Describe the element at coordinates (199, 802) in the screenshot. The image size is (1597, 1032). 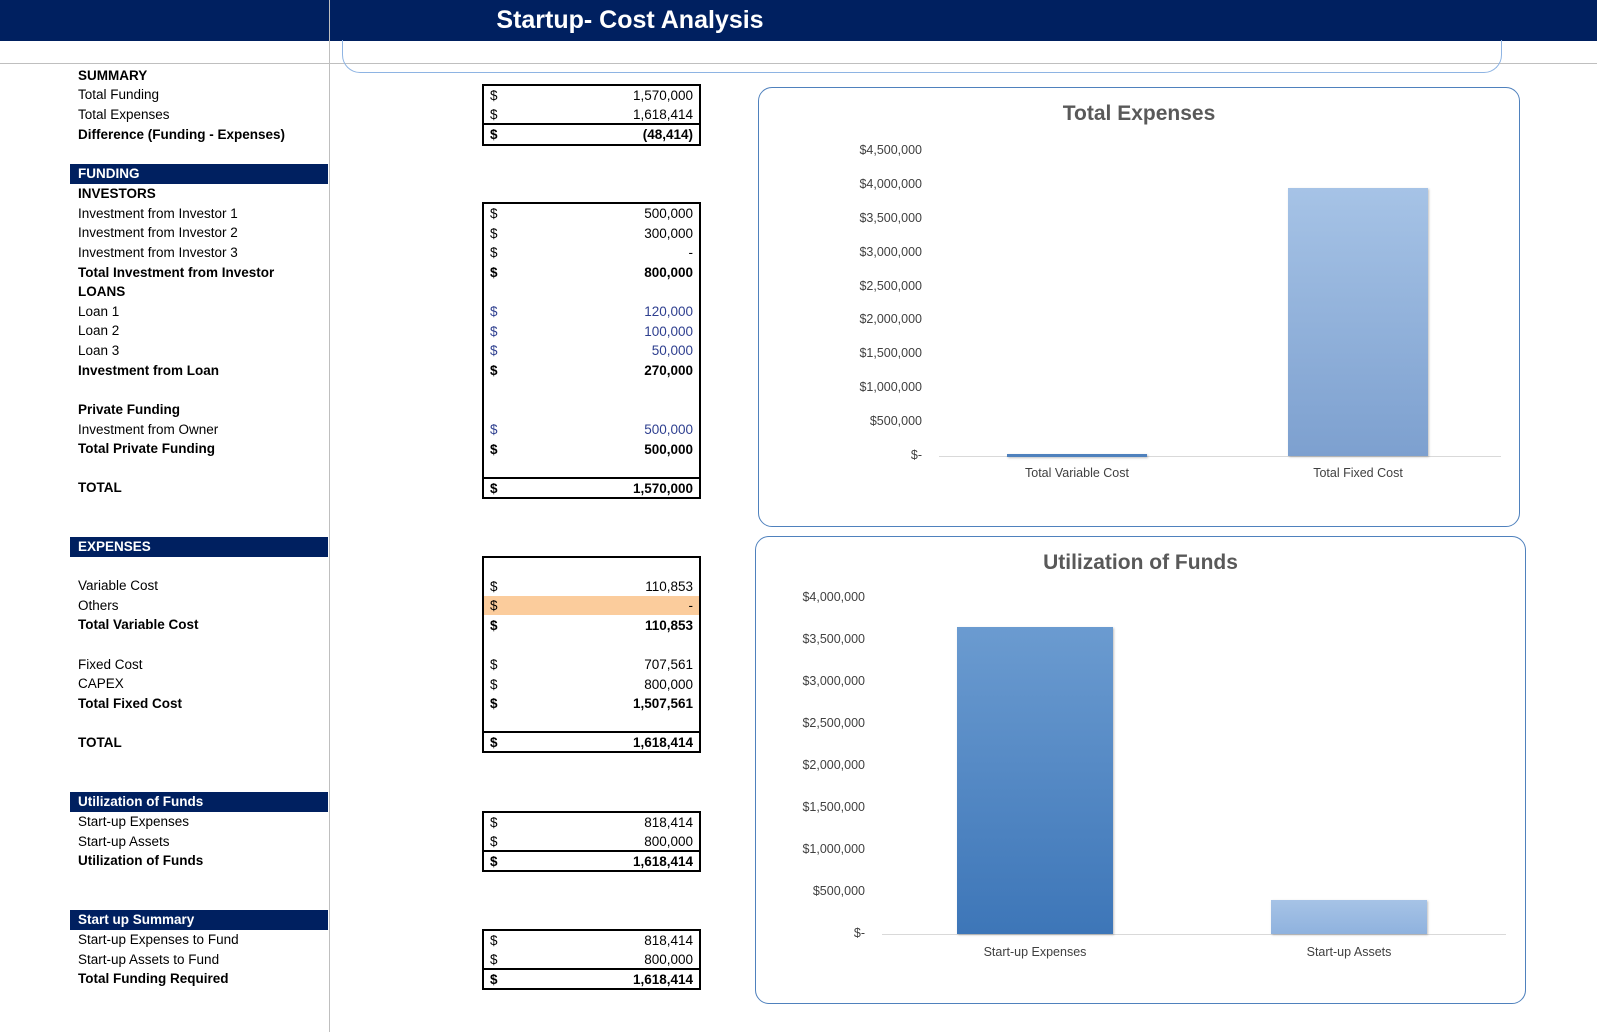
I see `utilization-section-header: Utilization of Funds` at that location.